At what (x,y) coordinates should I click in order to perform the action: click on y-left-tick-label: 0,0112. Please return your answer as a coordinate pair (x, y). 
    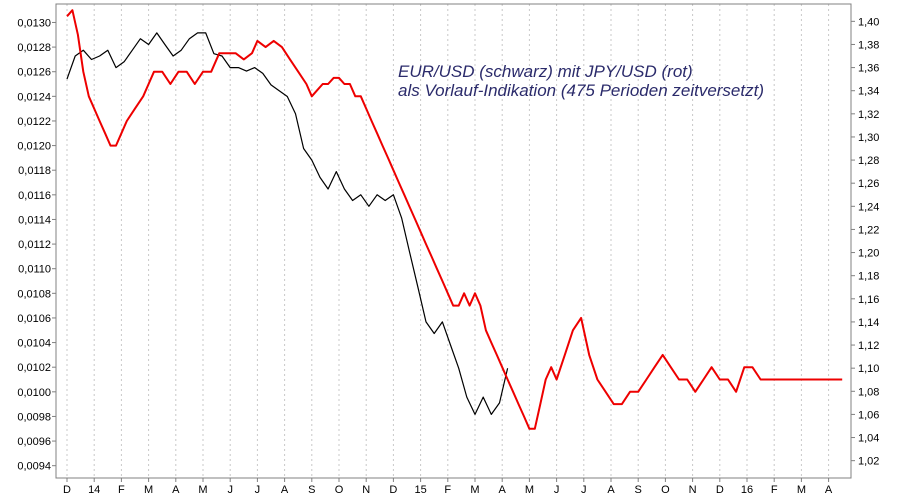
    Looking at the image, I should click on (34, 245).